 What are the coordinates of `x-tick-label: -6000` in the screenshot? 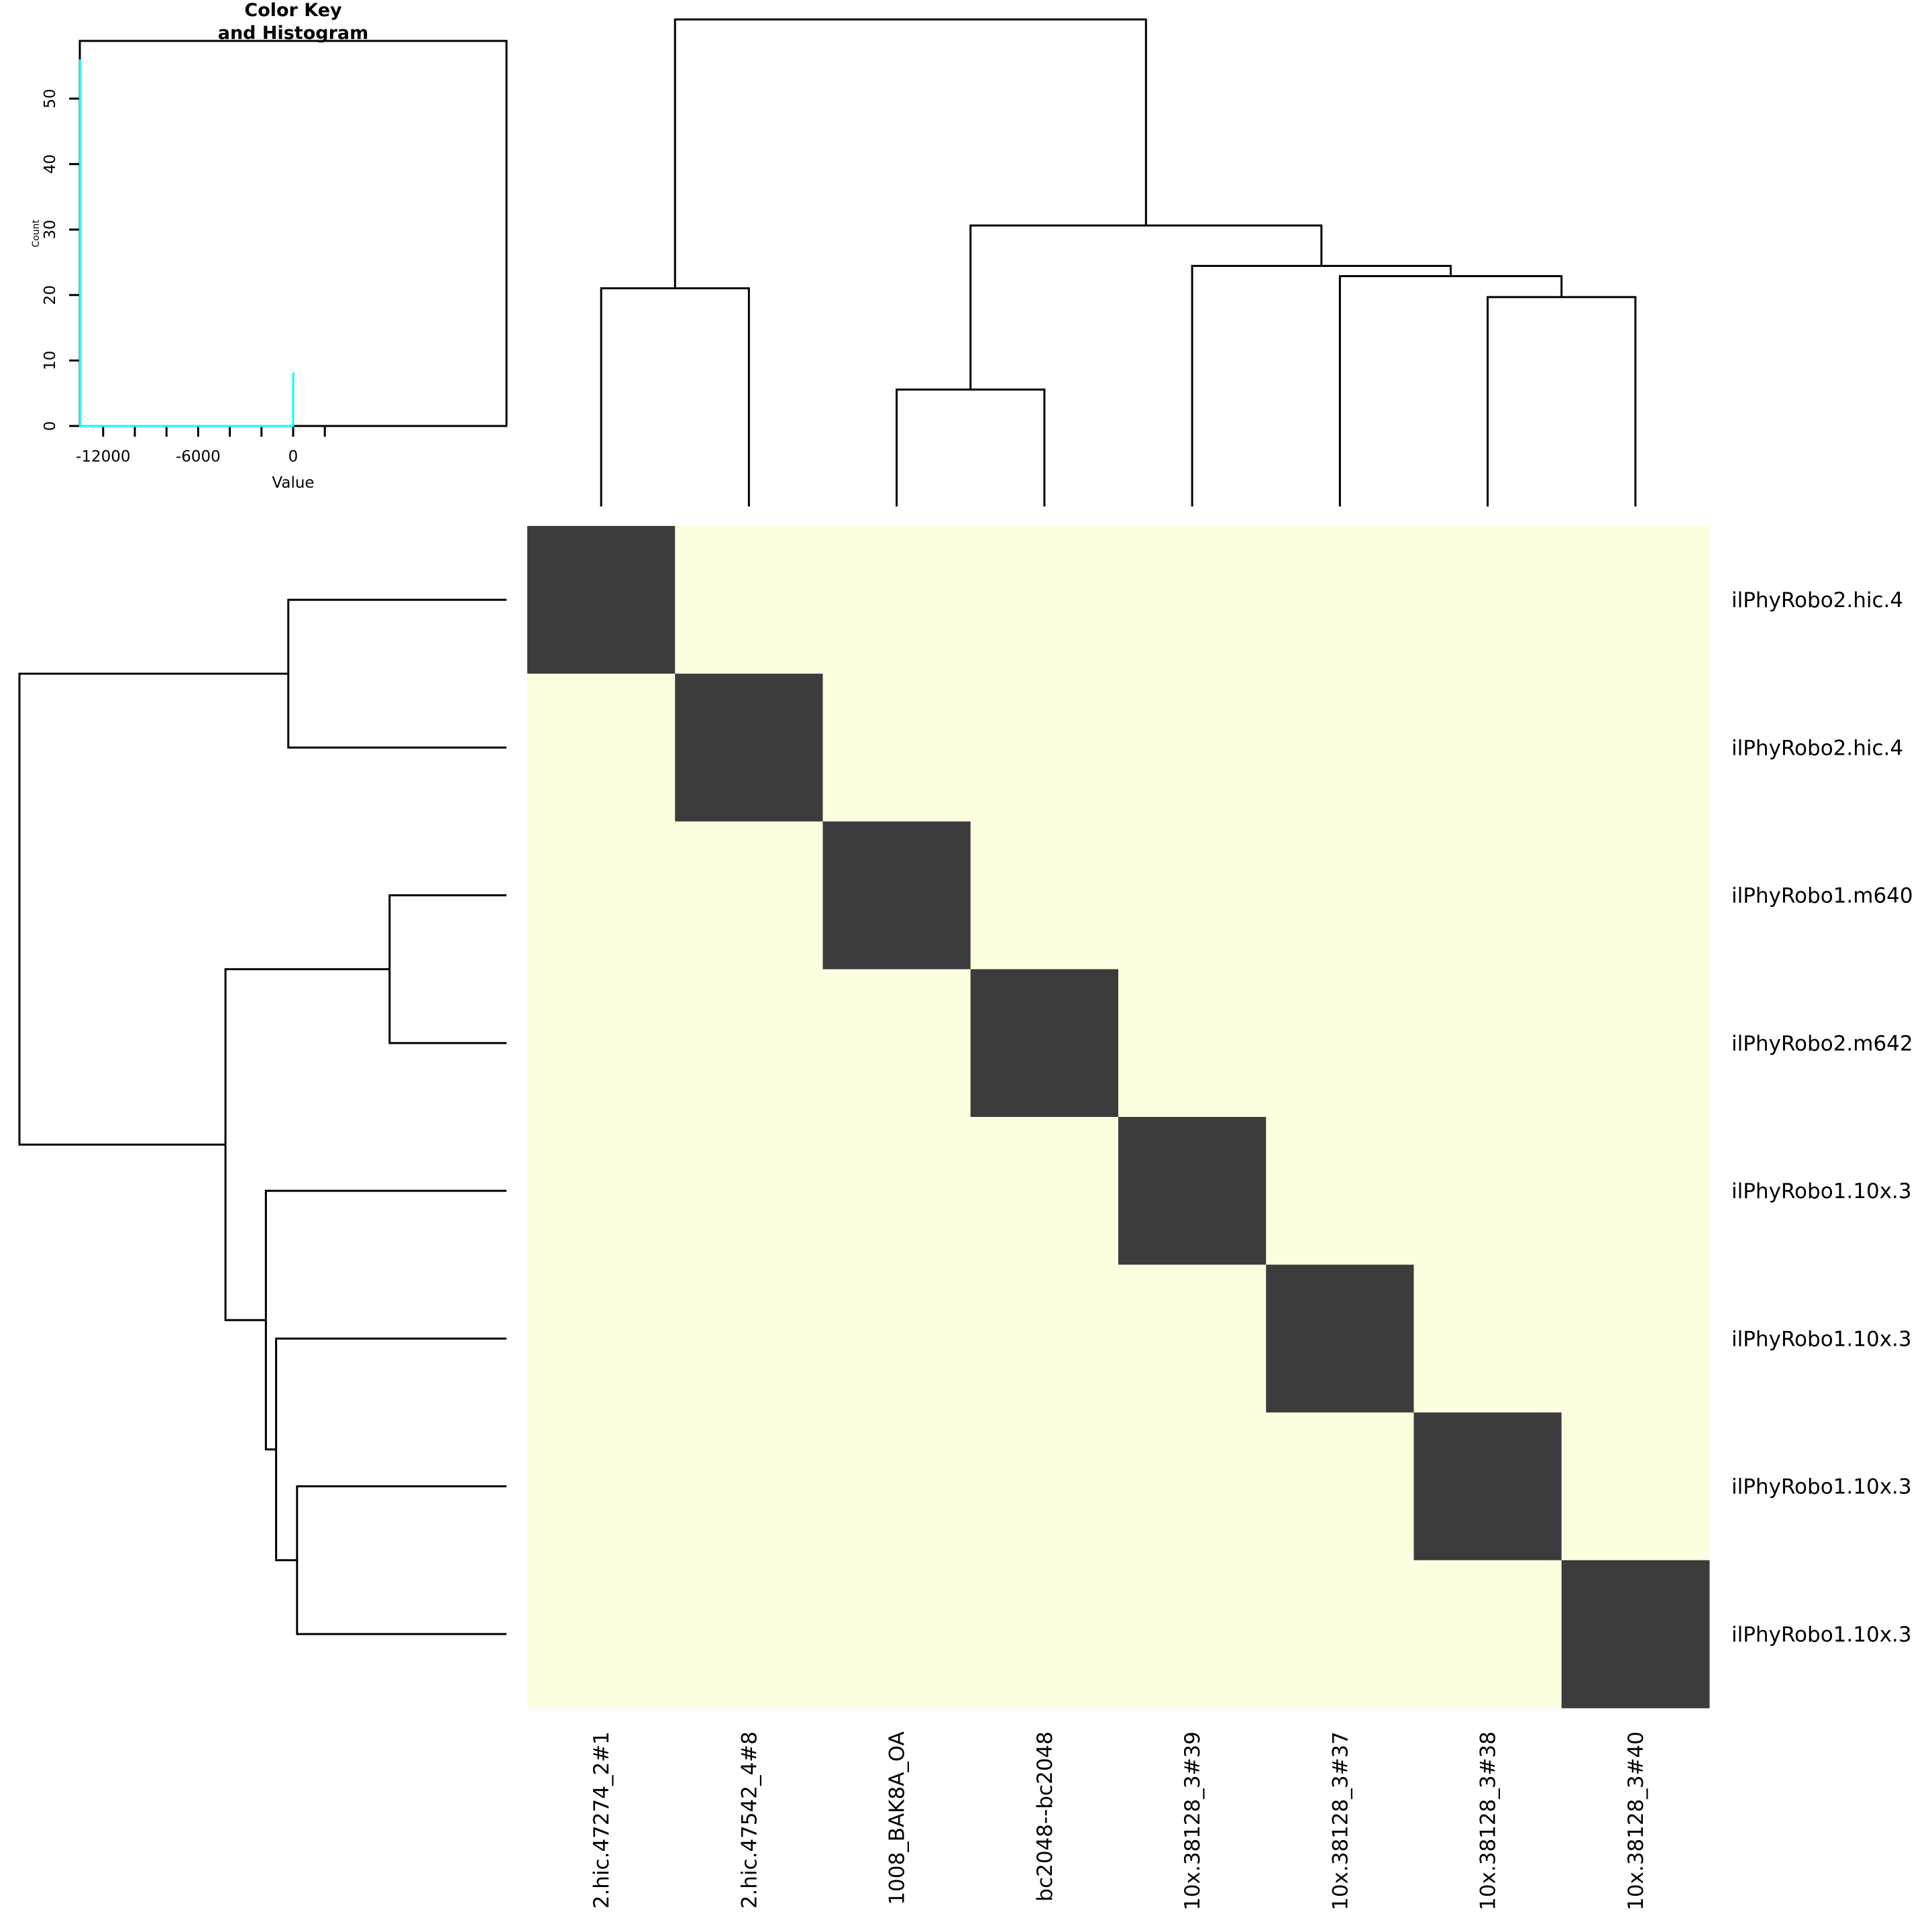 It's located at (198, 457).